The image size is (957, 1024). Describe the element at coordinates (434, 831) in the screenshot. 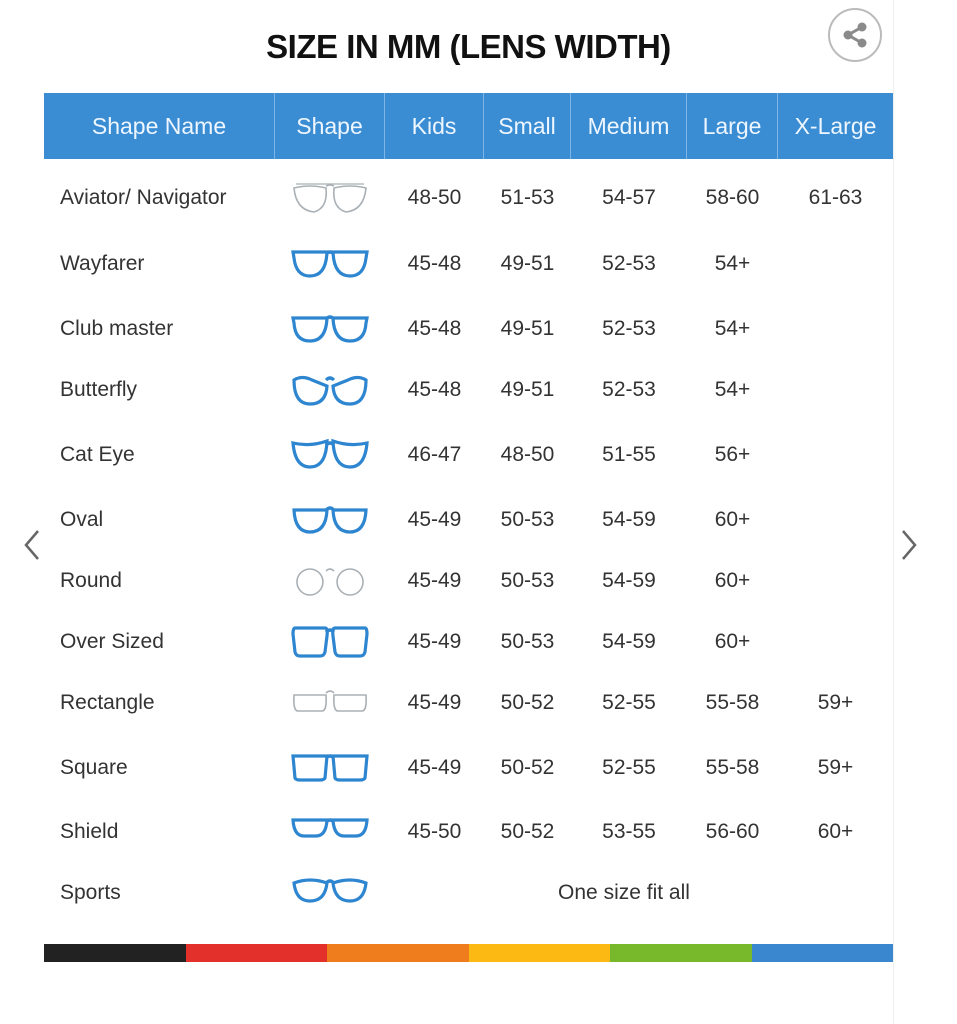

I see `size-kids: 45-50` at that location.